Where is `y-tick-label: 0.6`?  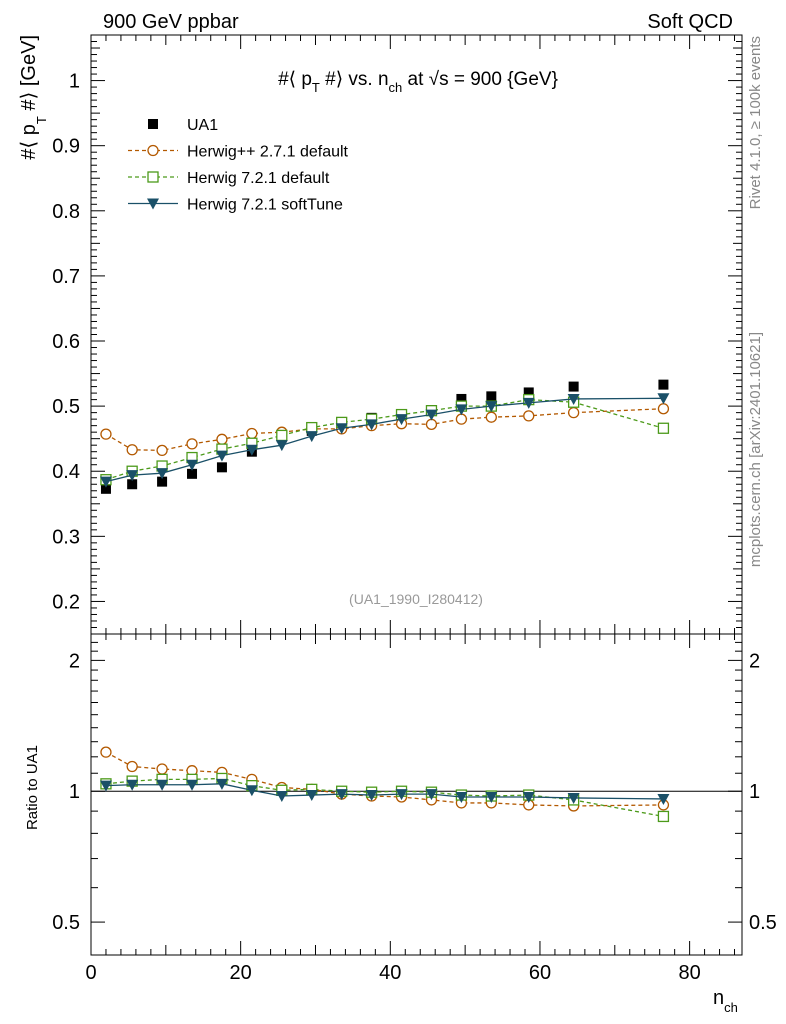
y-tick-label: 0.6 is located at coordinates (66, 342).